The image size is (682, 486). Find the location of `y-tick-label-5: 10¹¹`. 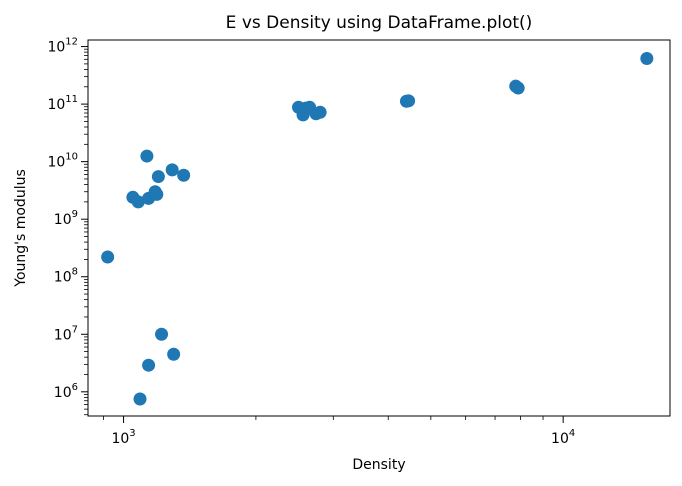

y-tick-label-5: 10¹¹ is located at coordinates (62, 103).